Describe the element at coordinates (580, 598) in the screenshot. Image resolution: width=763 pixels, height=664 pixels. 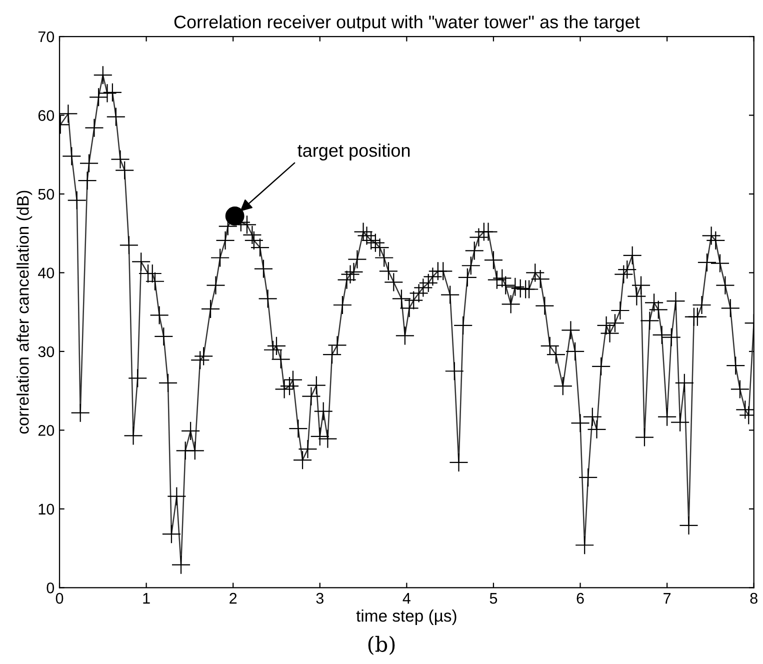
I see `x-tick-label: 6` at that location.